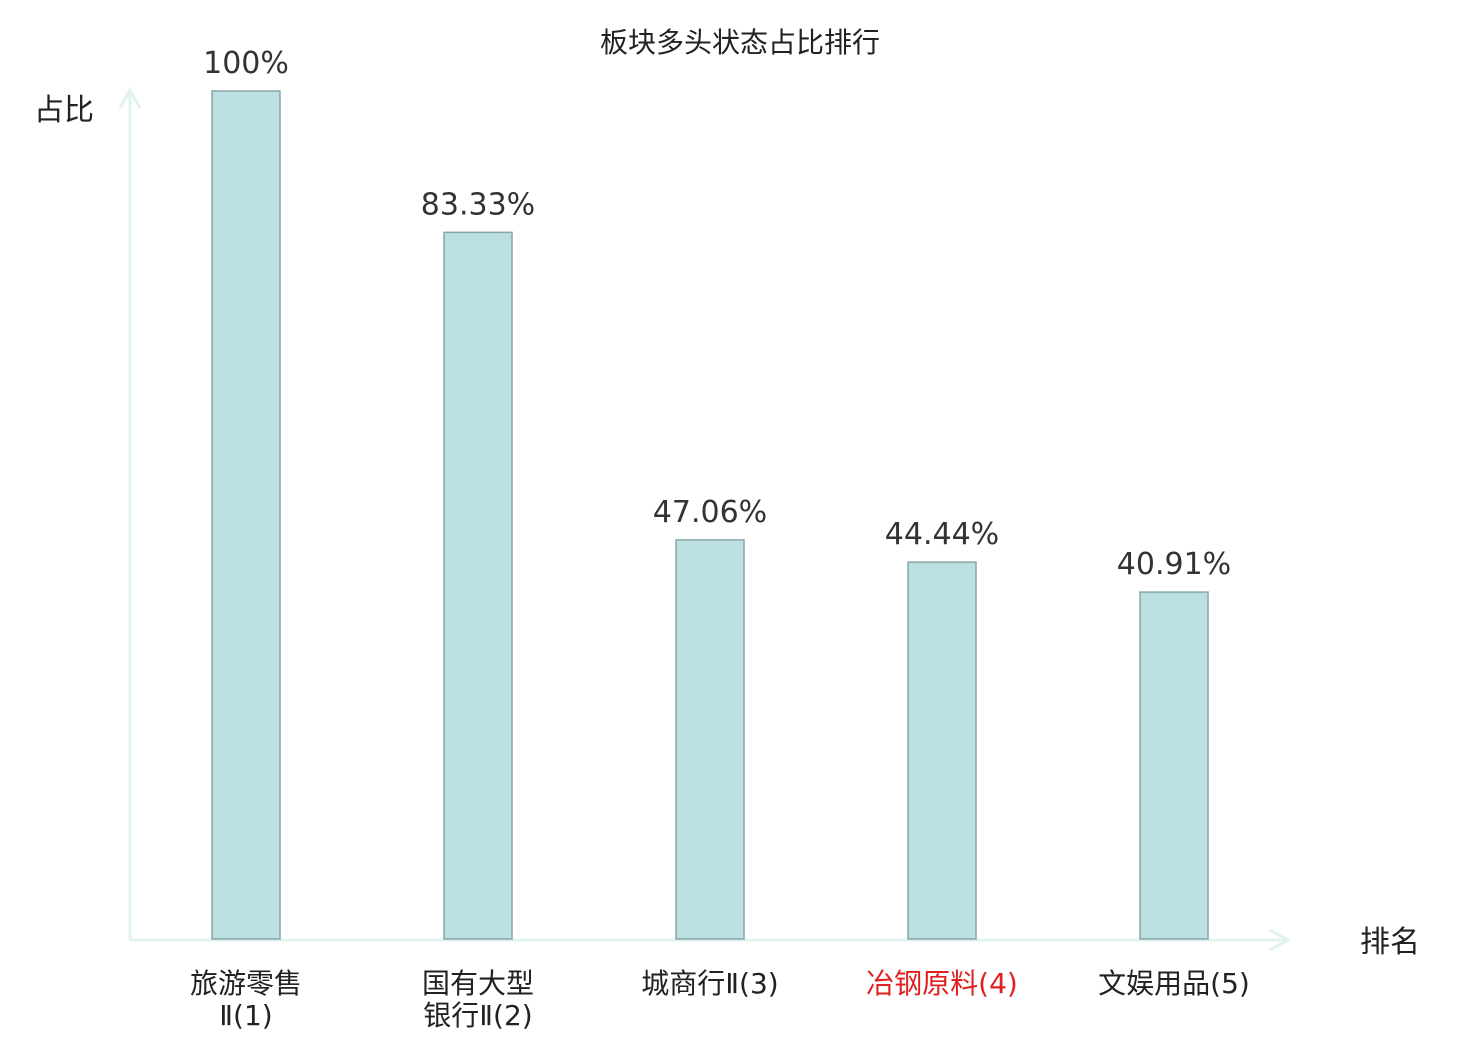  What do you see at coordinates (245, 1015) in the screenshot?
I see `category-label: Ⅱ(1)` at bounding box center [245, 1015].